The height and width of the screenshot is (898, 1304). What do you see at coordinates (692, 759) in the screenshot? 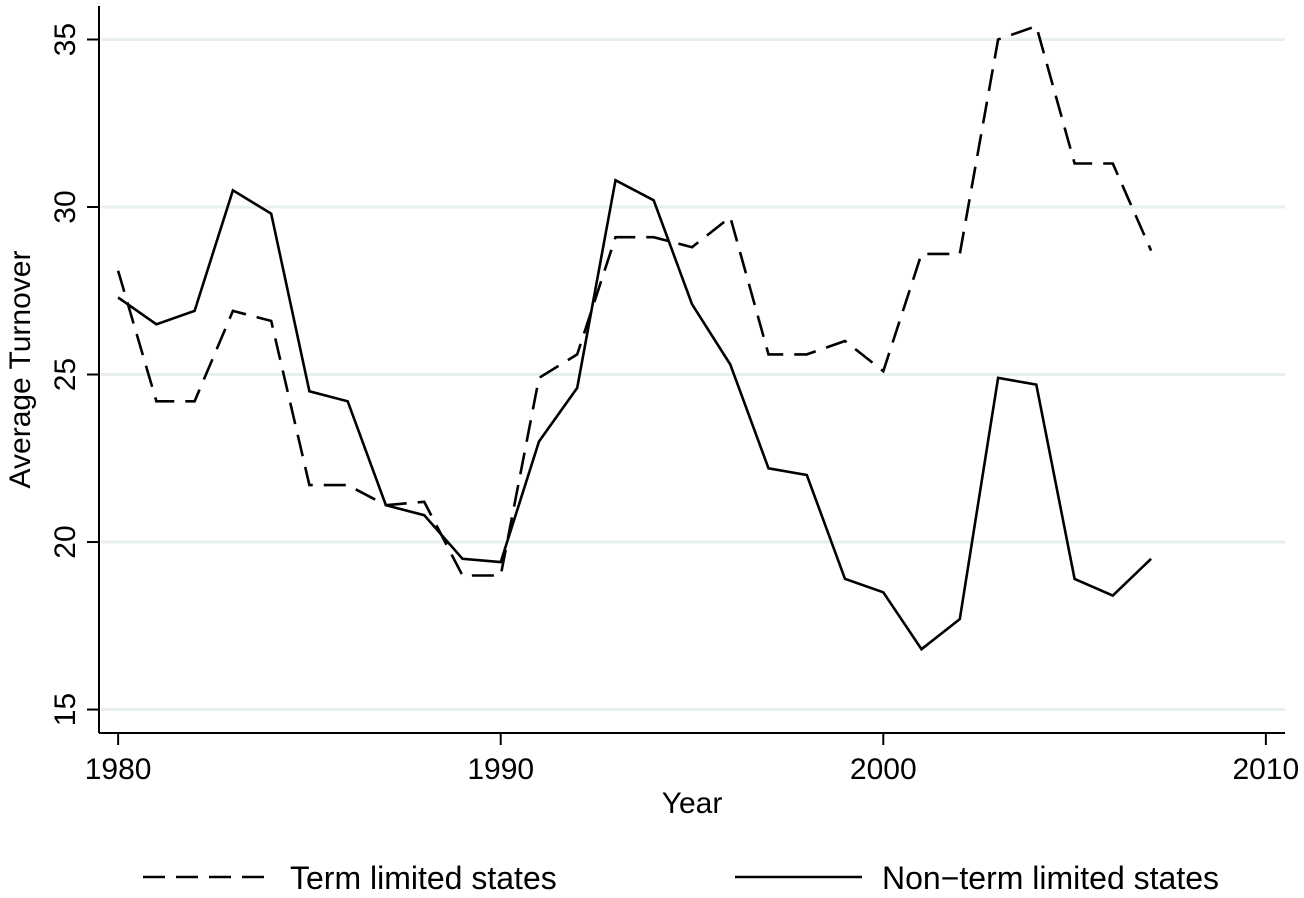
I see `x-ticks: 1980 1990 2000 2010` at bounding box center [692, 759].